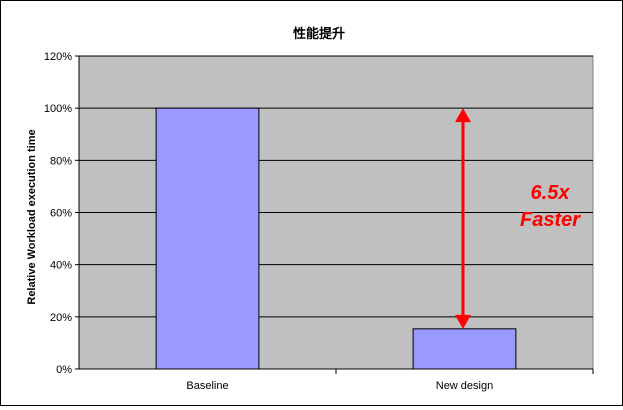 The height and width of the screenshot is (410, 623). Describe the element at coordinates (58, 57) in the screenshot. I see `y-tick-label: 120%` at that location.